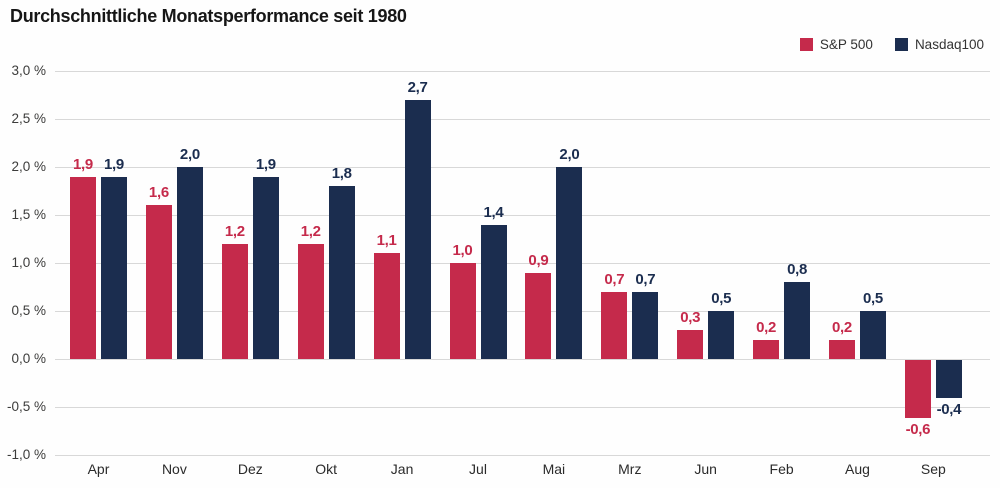 The height and width of the screenshot is (488, 1000). Describe the element at coordinates (402, 469) in the screenshot. I see `x-axis-label-jan: Jan` at that location.